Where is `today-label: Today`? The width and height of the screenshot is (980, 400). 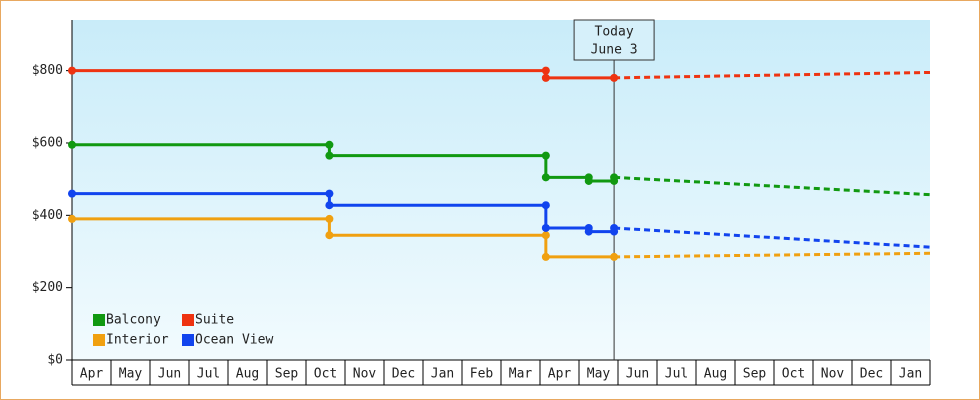 today-label: Today is located at coordinates (614, 32).